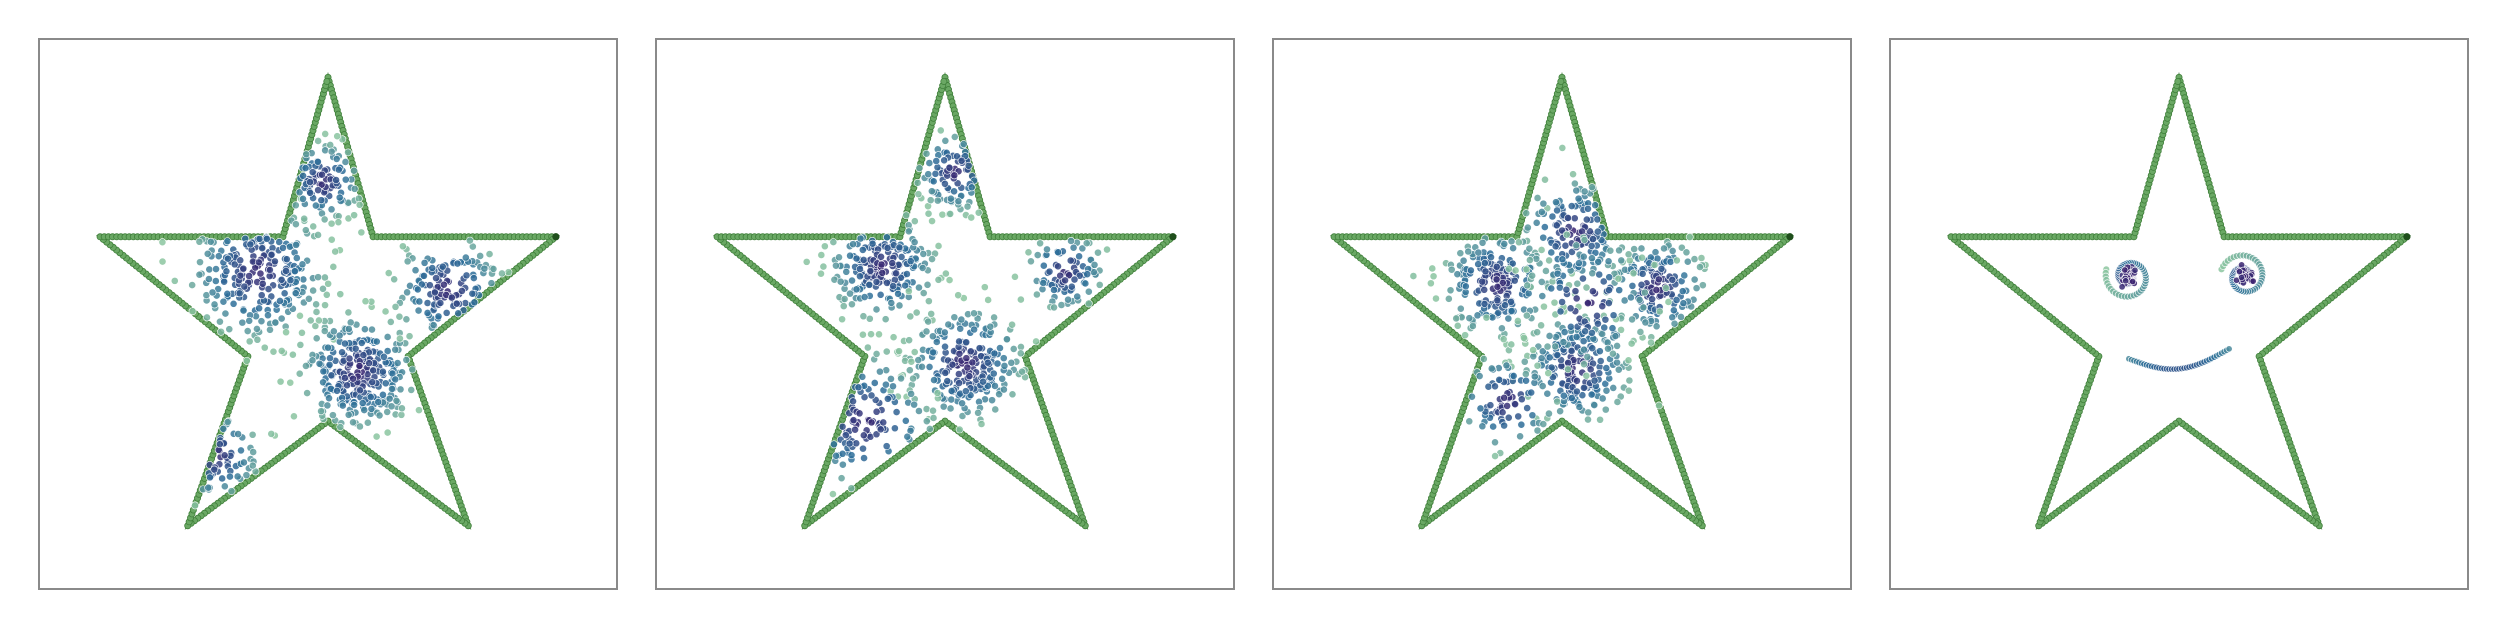  I want to click on boundary-endpoint, so click(556, 237).